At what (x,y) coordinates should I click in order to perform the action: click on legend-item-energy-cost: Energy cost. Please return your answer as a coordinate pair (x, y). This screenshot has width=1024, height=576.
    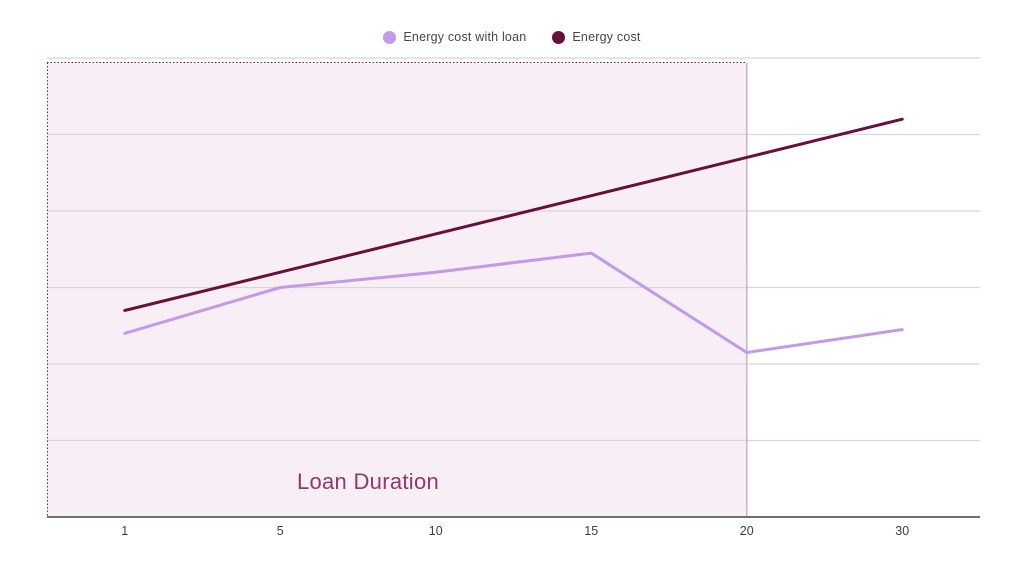
    Looking at the image, I should click on (596, 37).